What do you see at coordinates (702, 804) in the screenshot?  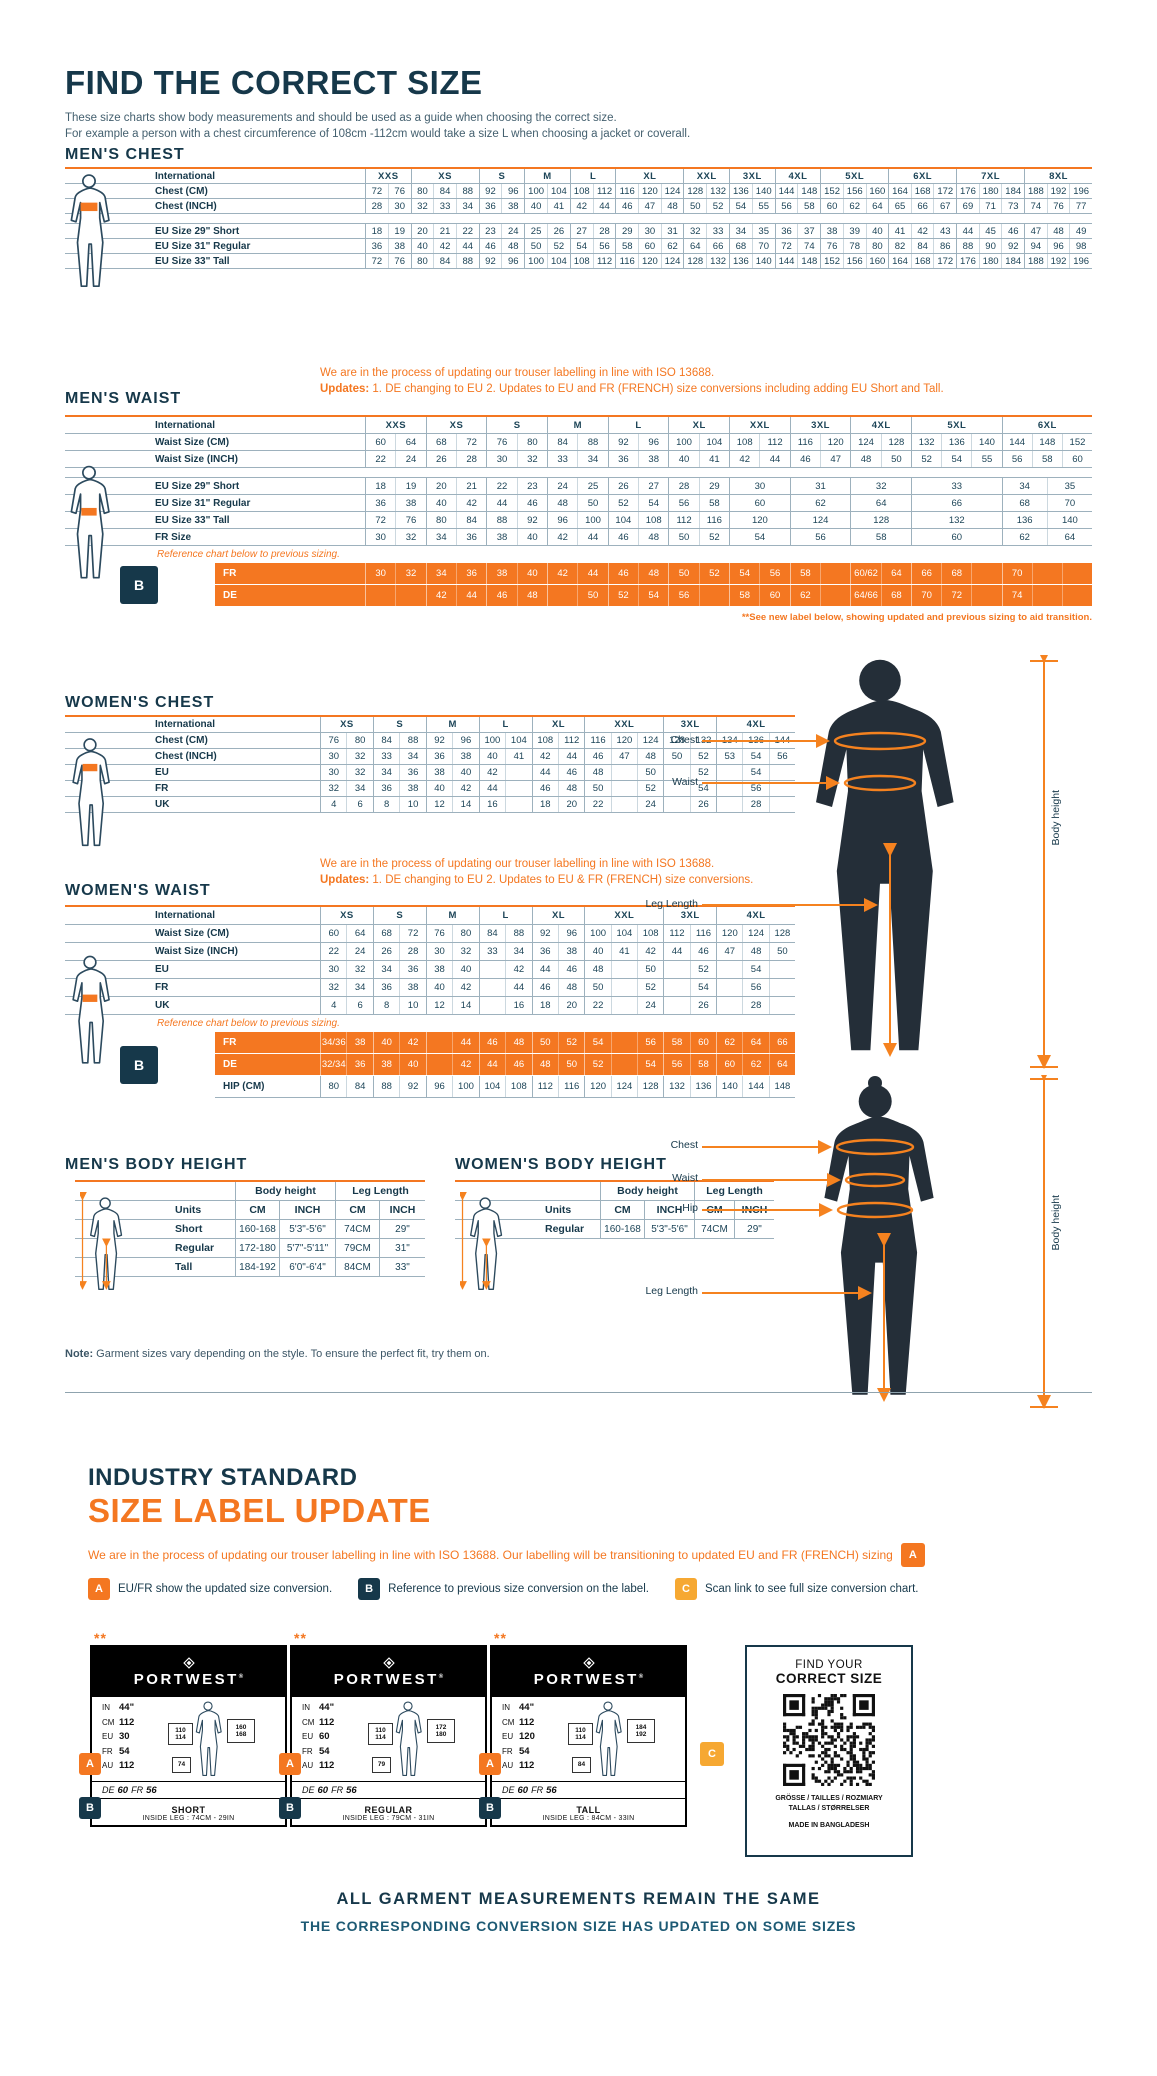 I see `size-value: 26` at bounding box center [702, 804].